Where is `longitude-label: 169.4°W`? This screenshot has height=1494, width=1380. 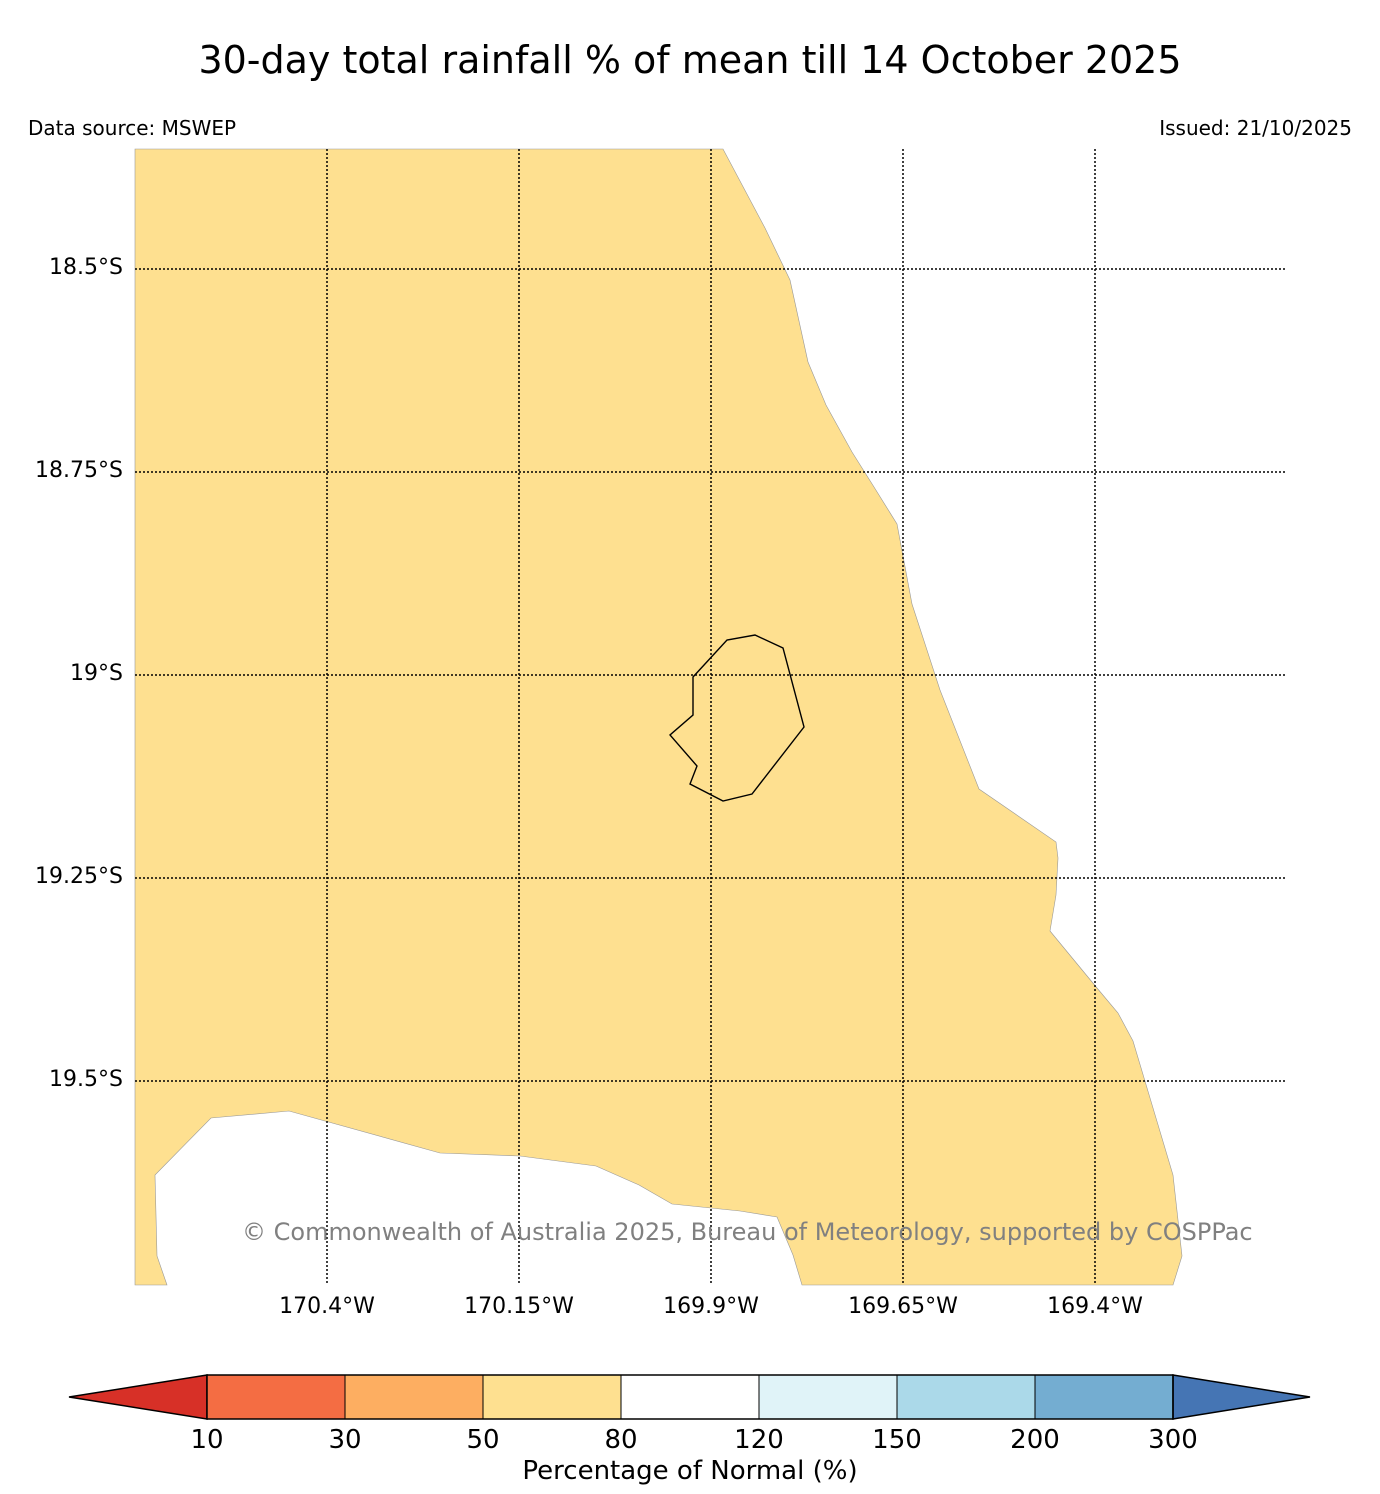
longitude-label: 169.4°W is located at coordinates (1095, 1306).